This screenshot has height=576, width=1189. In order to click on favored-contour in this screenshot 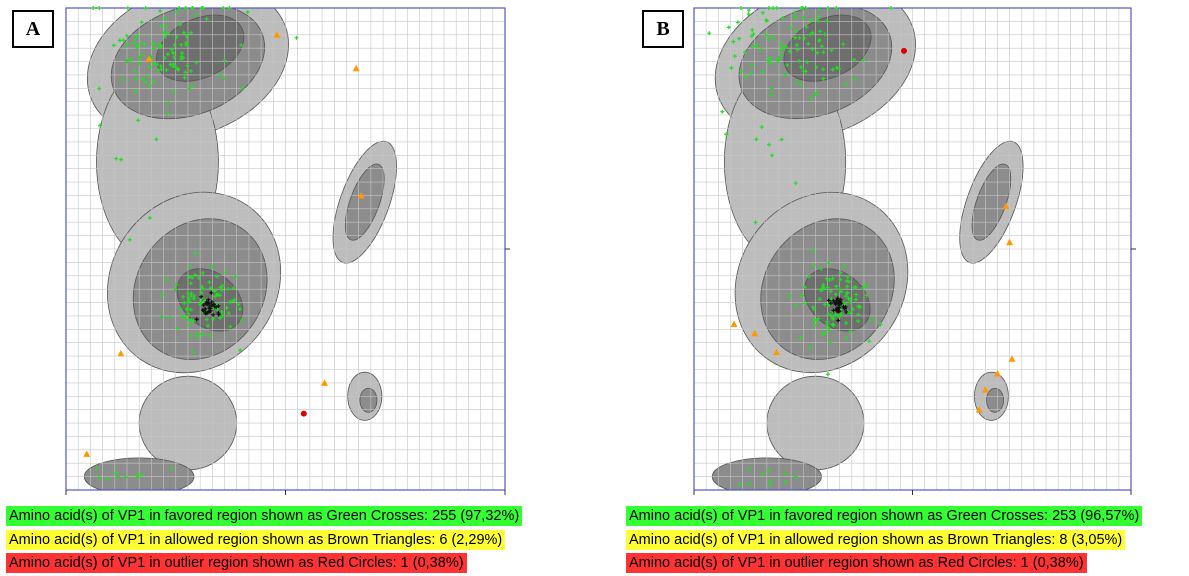, I will do `click(995, 400)`.